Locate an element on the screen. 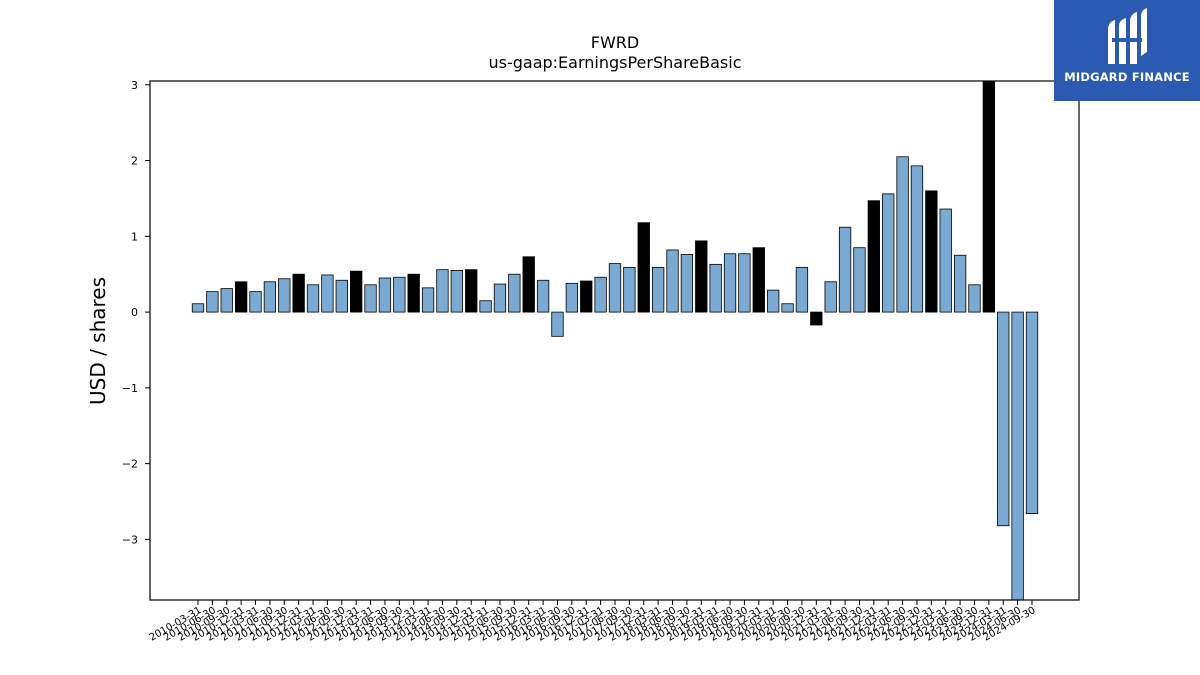  midgard-logo-icon is located at coordinates (1127, 36).